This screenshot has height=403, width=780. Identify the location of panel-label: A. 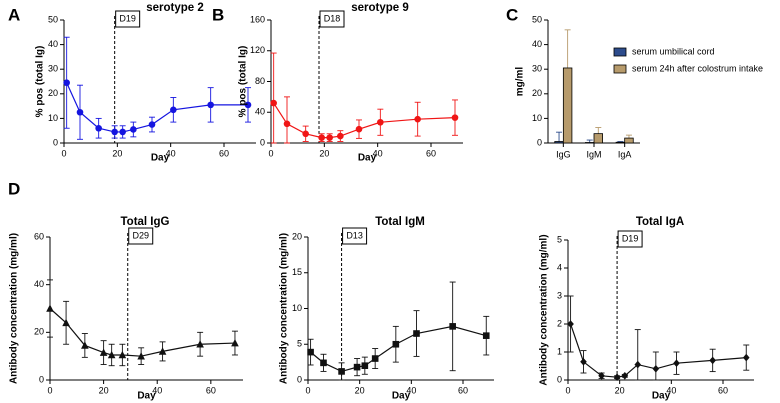
(14, 14).